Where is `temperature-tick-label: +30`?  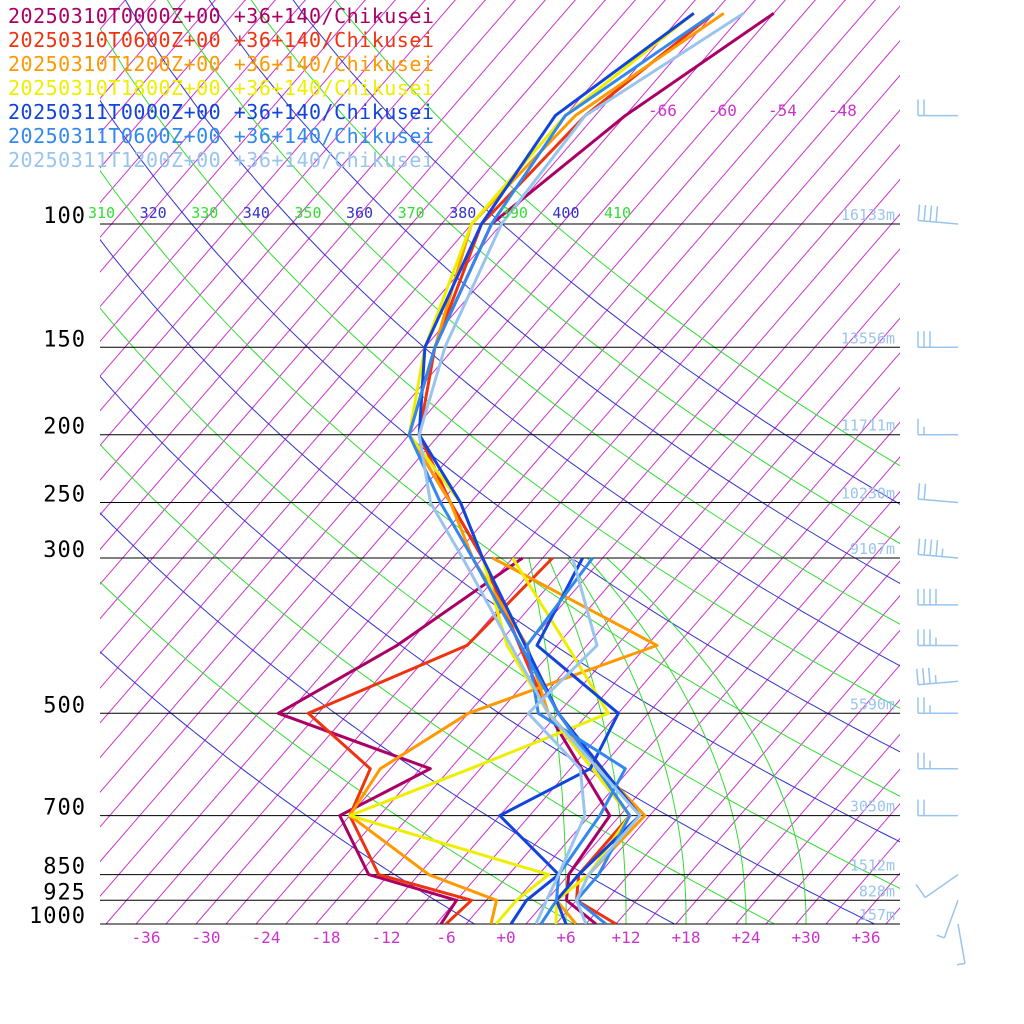
temperature-tick-label: +30 is located at coordinates (806, 937).